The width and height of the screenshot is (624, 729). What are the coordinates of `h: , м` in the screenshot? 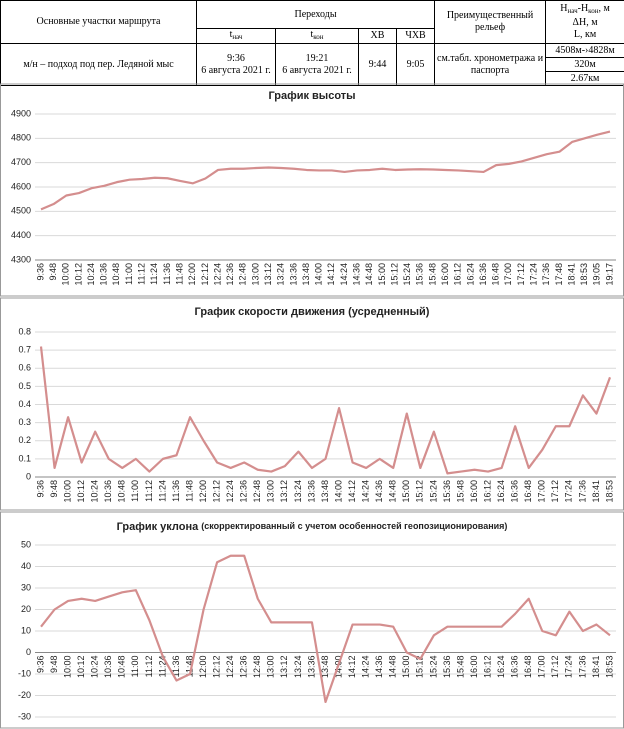 It's located at (604, 8).